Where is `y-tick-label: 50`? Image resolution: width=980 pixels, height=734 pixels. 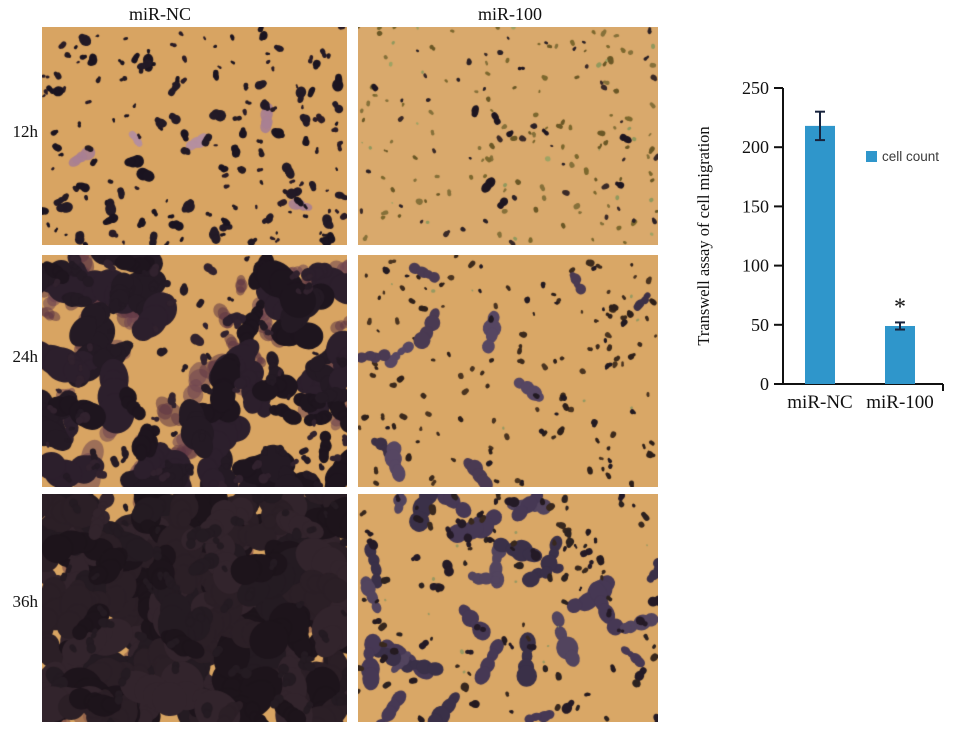
y-tick-label: 50 is located at coordinates (760, 325).